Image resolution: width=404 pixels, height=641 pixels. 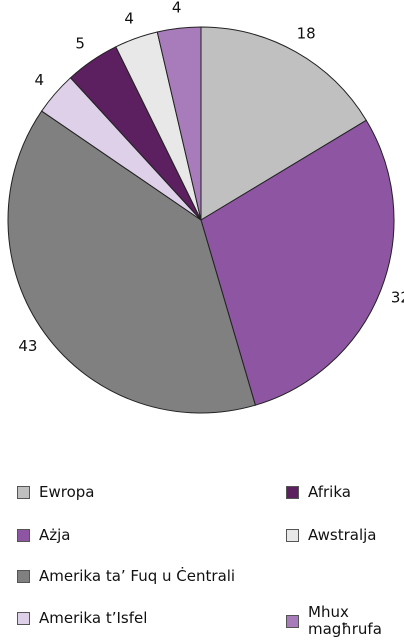 What do you see at coordinates (129, 18) in the screenshot?
I see `slice-value-label-5: 4` at bounding box center [129, 18].